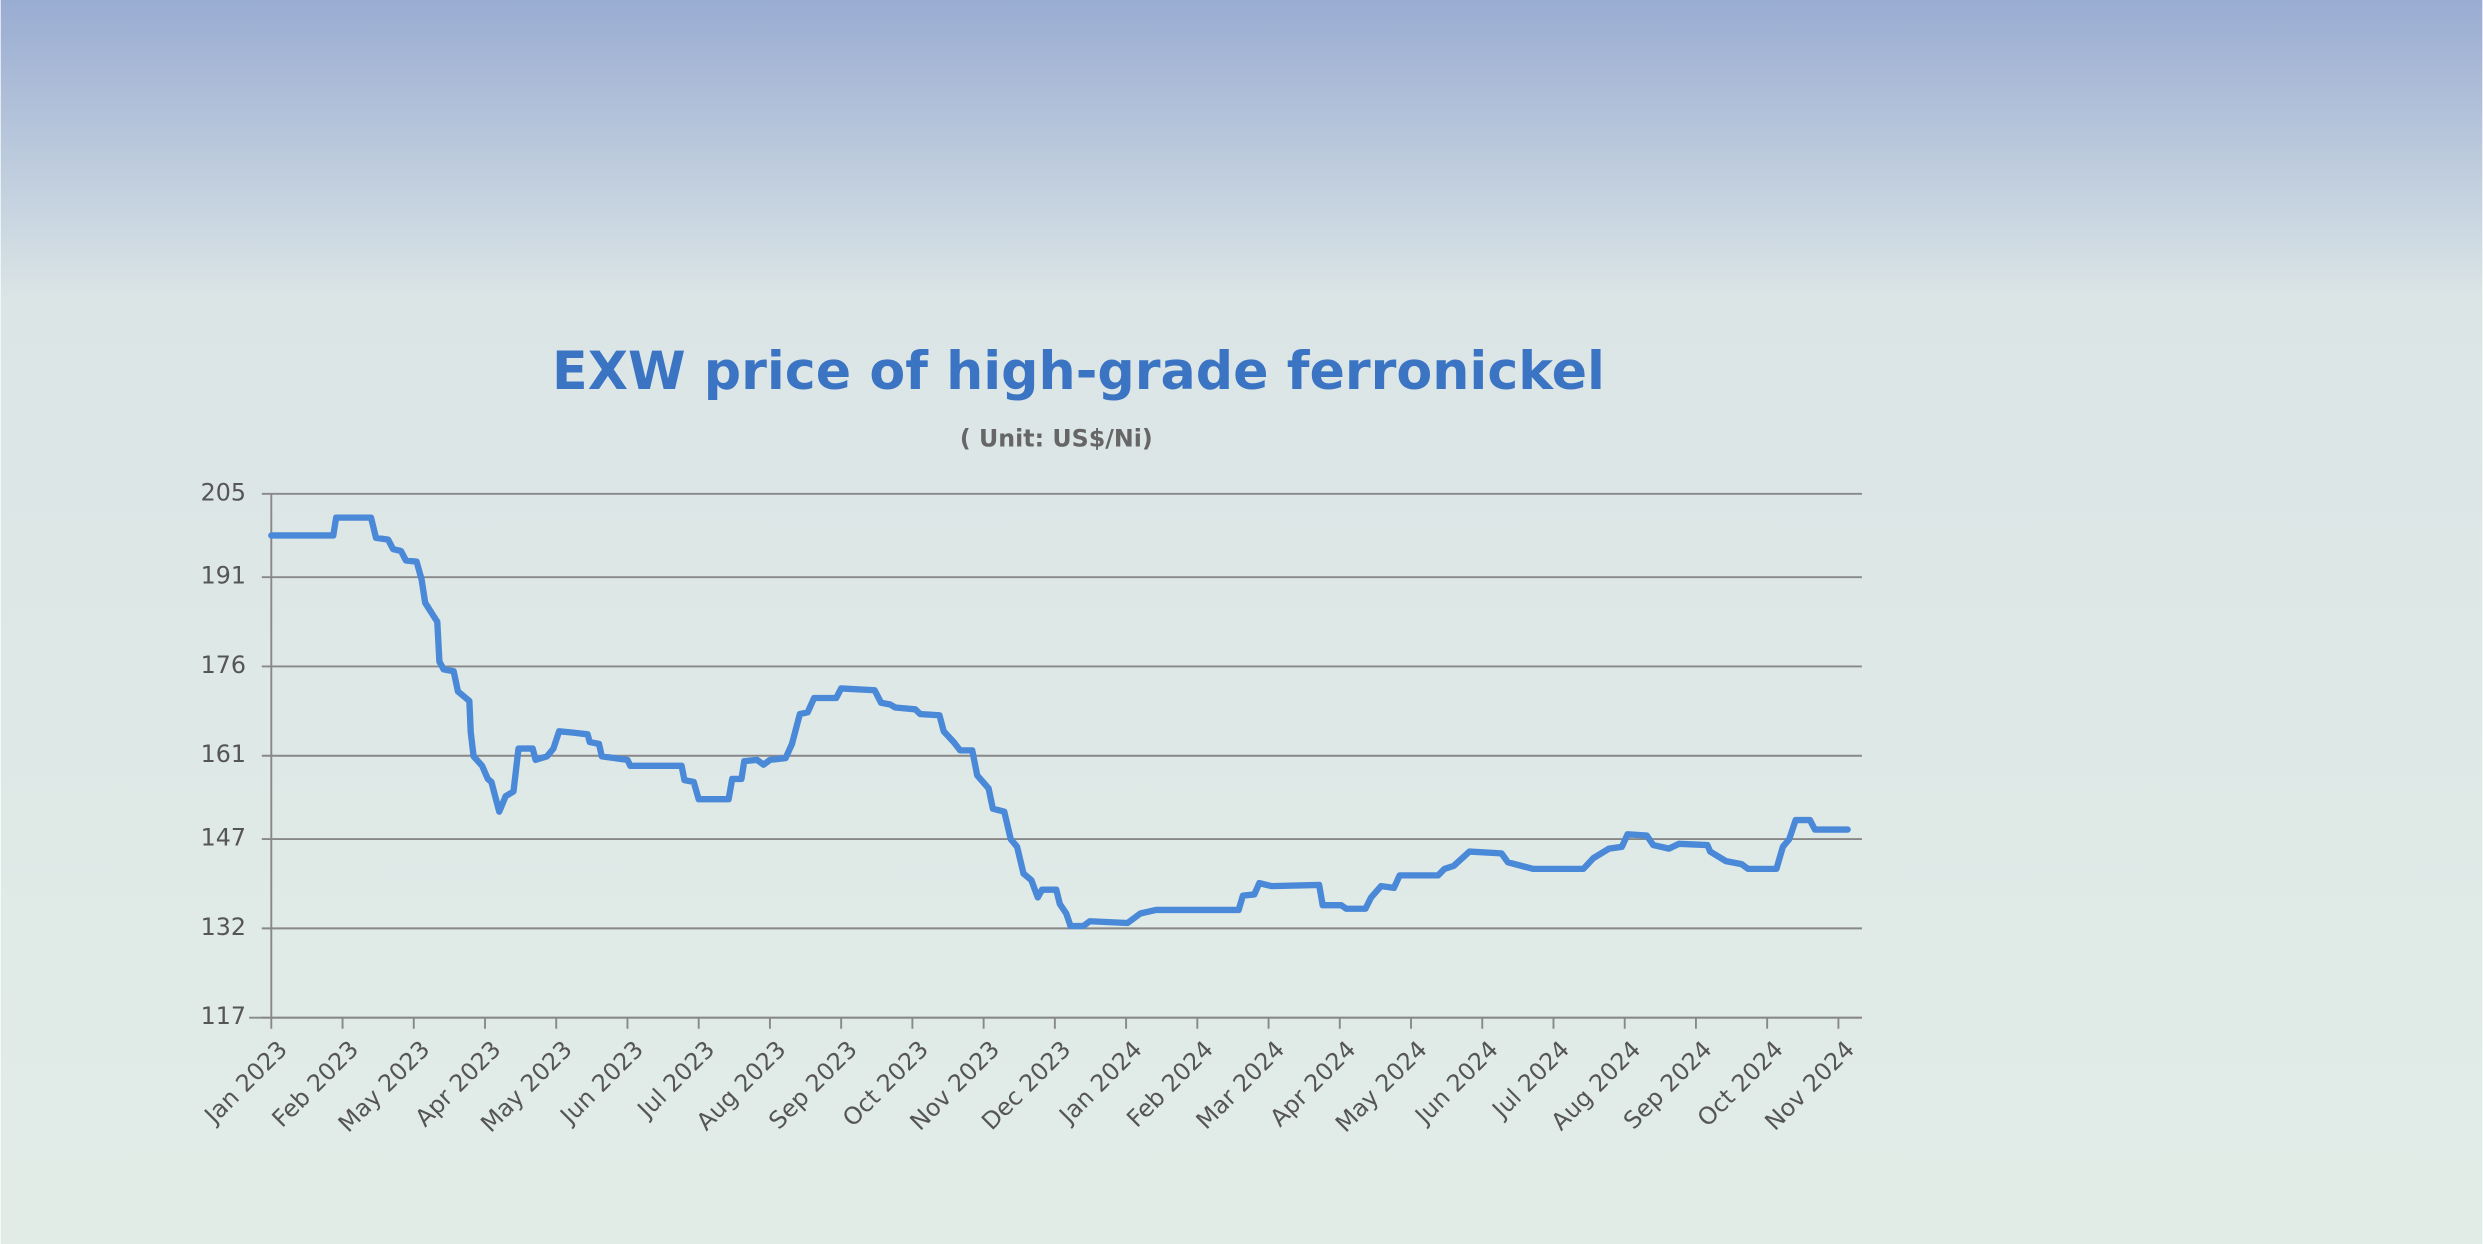 The height and width of the screenshot is (1244, 2483). Describe the element at coordinates (223, 838) in the screenshot. I see `y-tick-label: 147` at that location.